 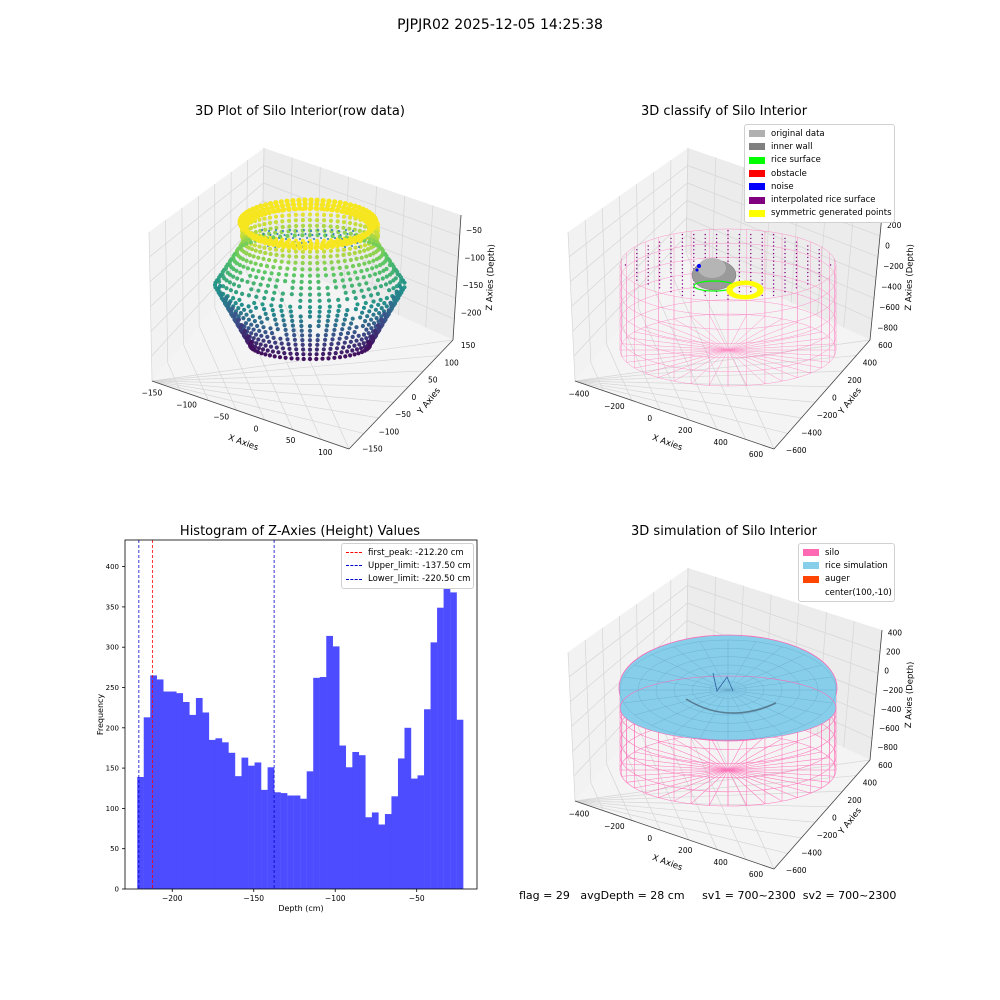 What do you see at coordinates (354, 579) in the screenshot?
I see `legend-line-swatch` at bounding box center [354, 579].